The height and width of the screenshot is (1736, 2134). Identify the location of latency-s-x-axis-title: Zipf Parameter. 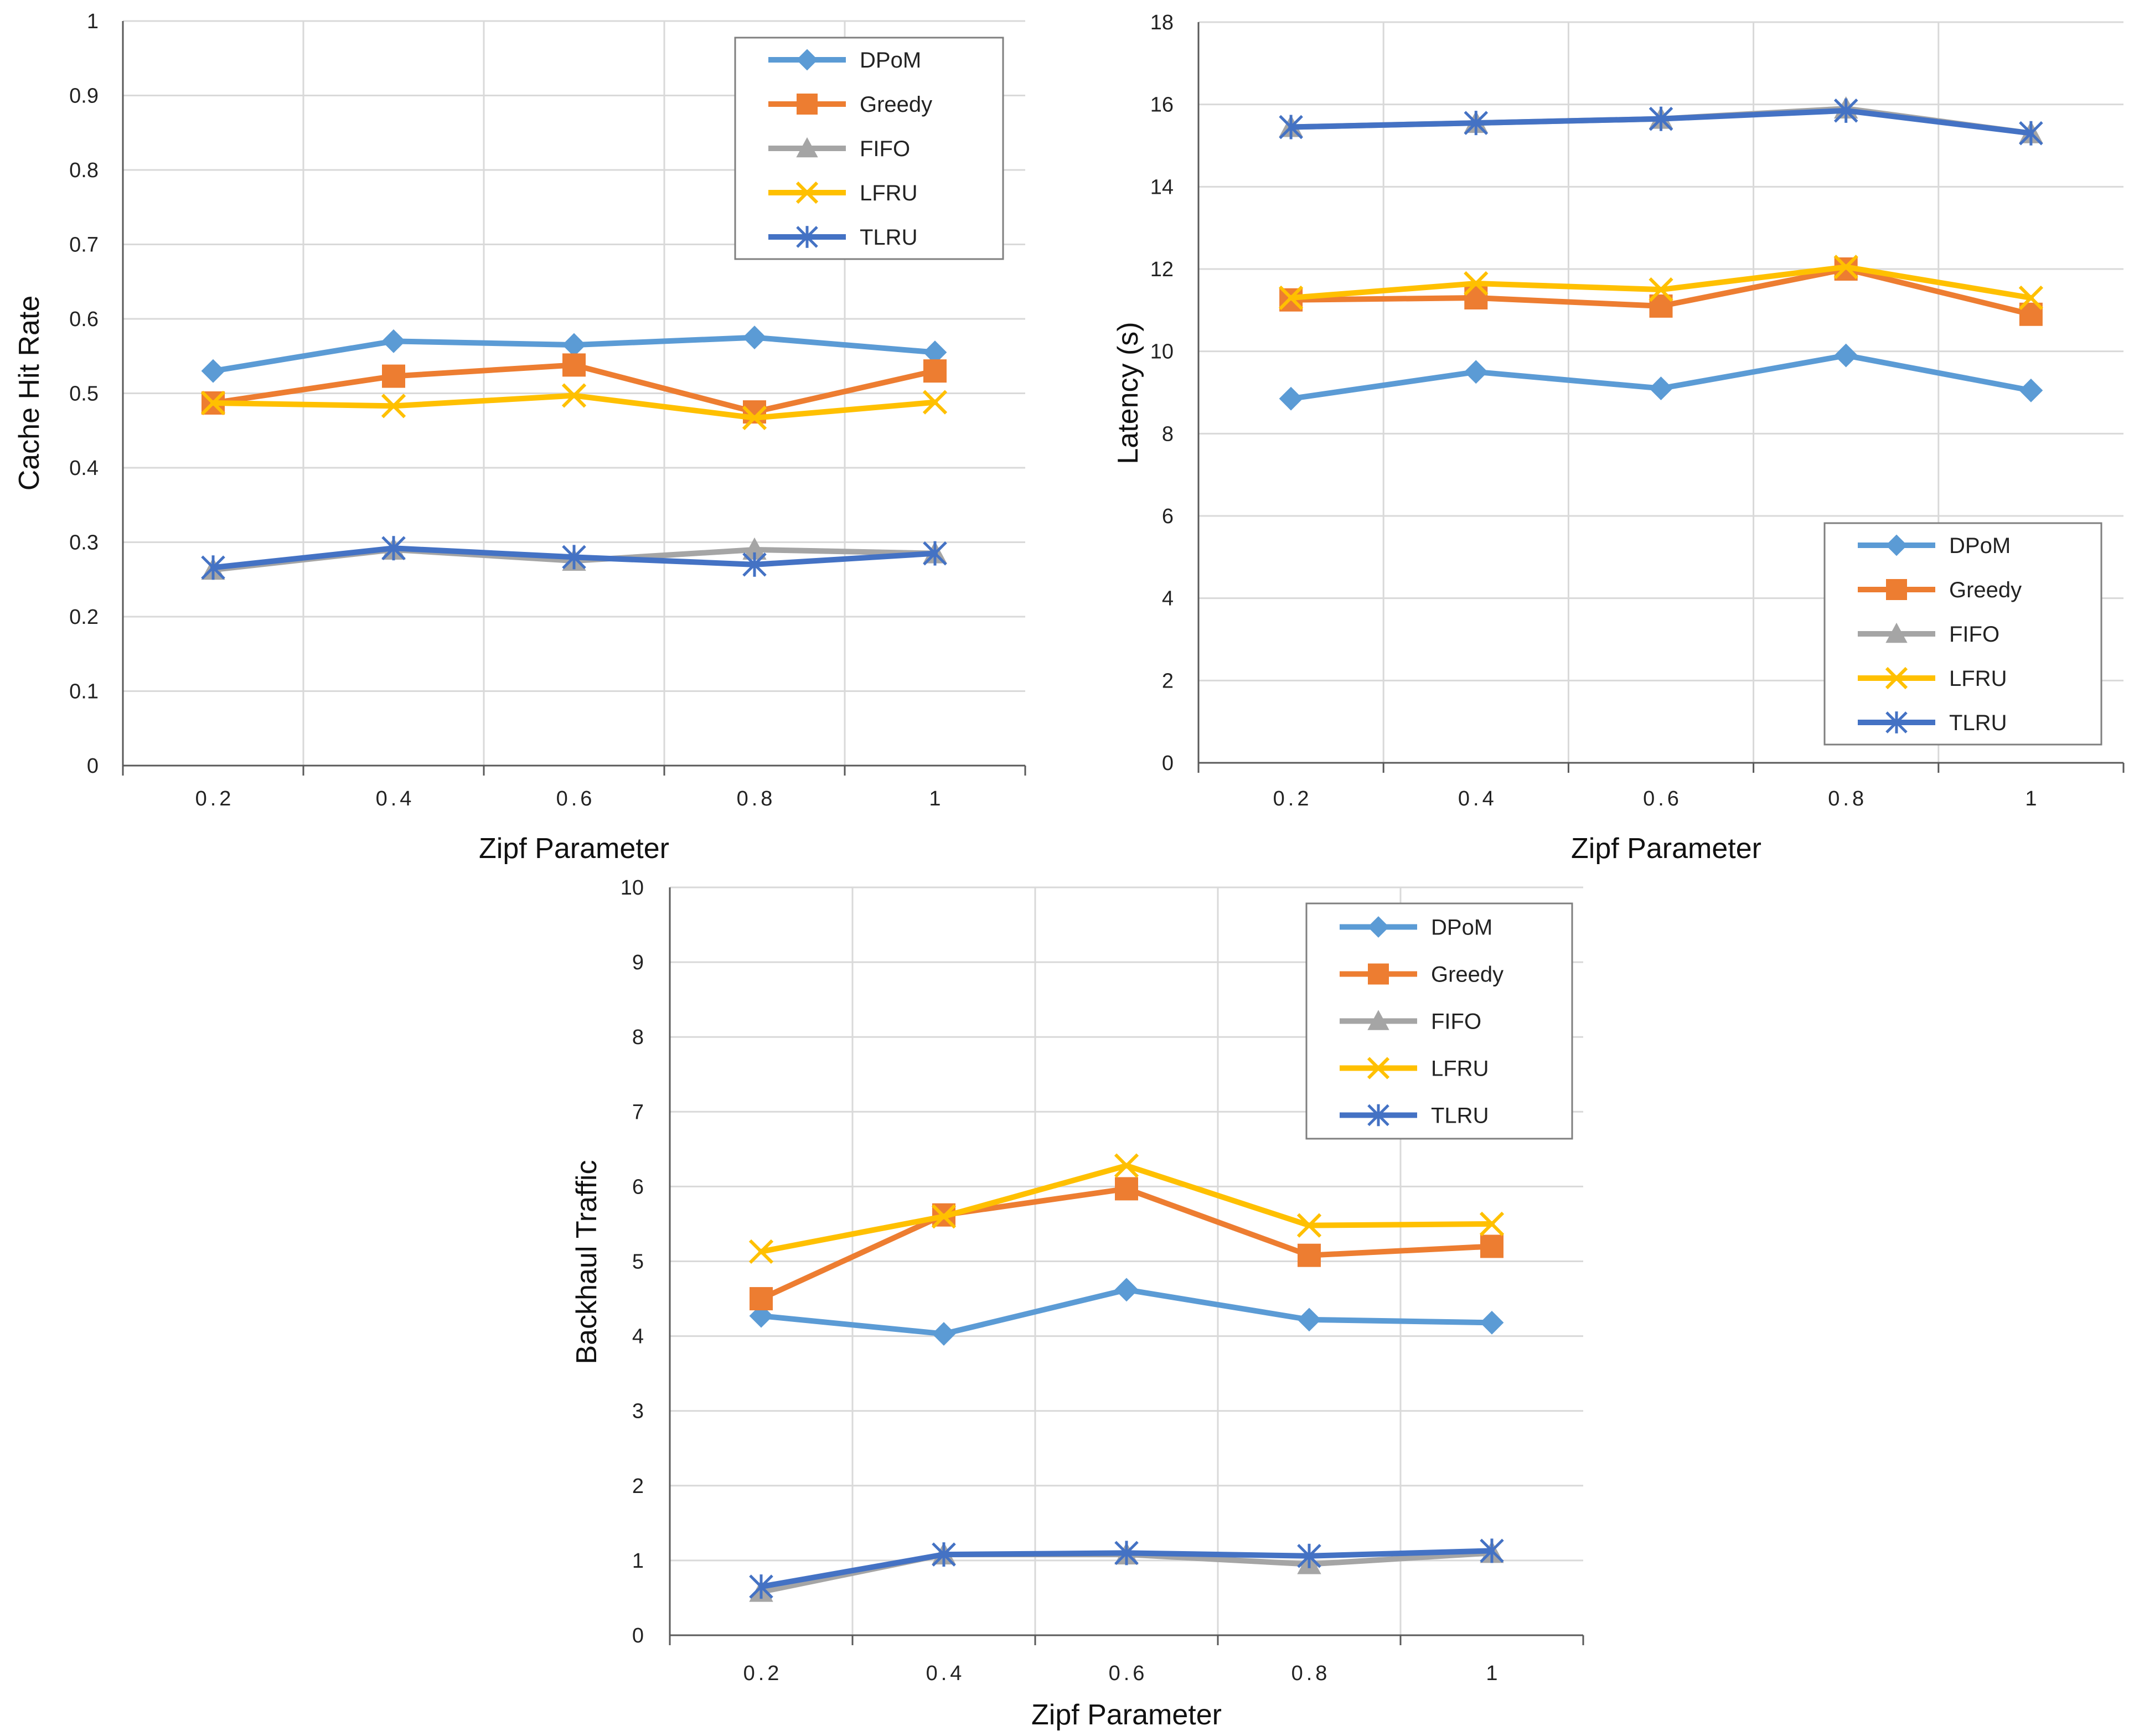
(1666, 849).